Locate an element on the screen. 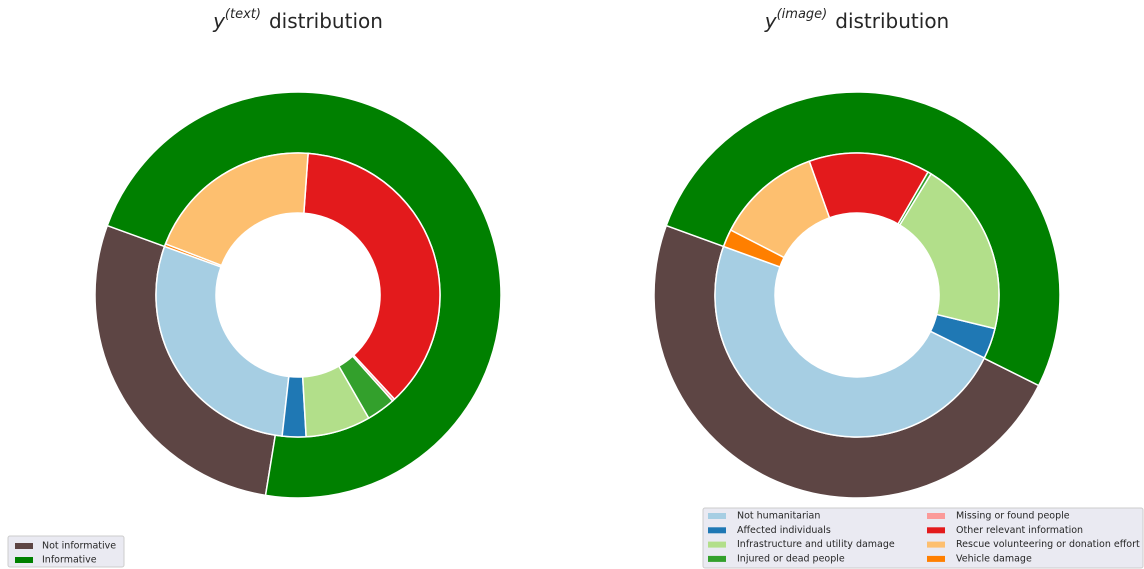  title-sup: (text) is located at coordinates (243, 14).